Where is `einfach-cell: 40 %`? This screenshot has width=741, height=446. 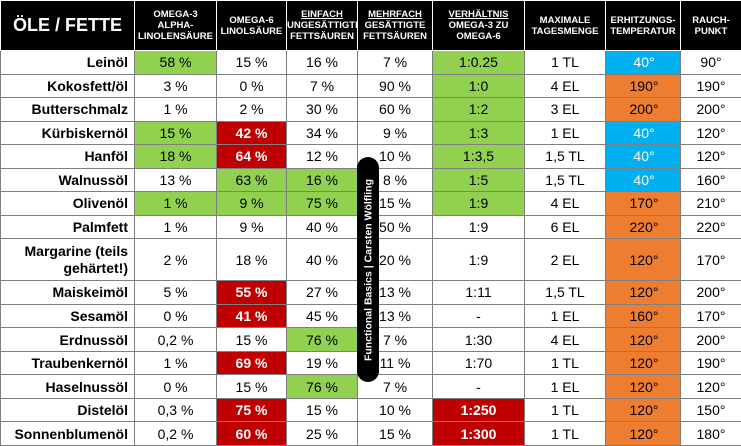
einfach-cell: 40 % is located at coordinates (322, 227).